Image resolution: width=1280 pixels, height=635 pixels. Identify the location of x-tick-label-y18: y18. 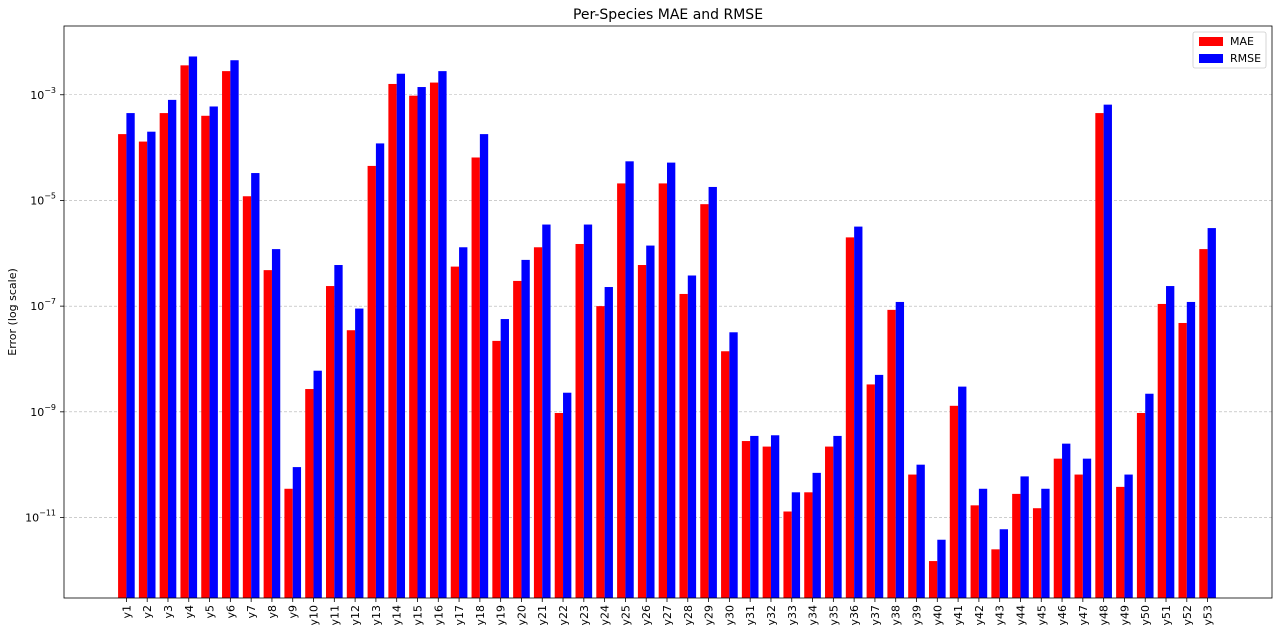
(480, 615).